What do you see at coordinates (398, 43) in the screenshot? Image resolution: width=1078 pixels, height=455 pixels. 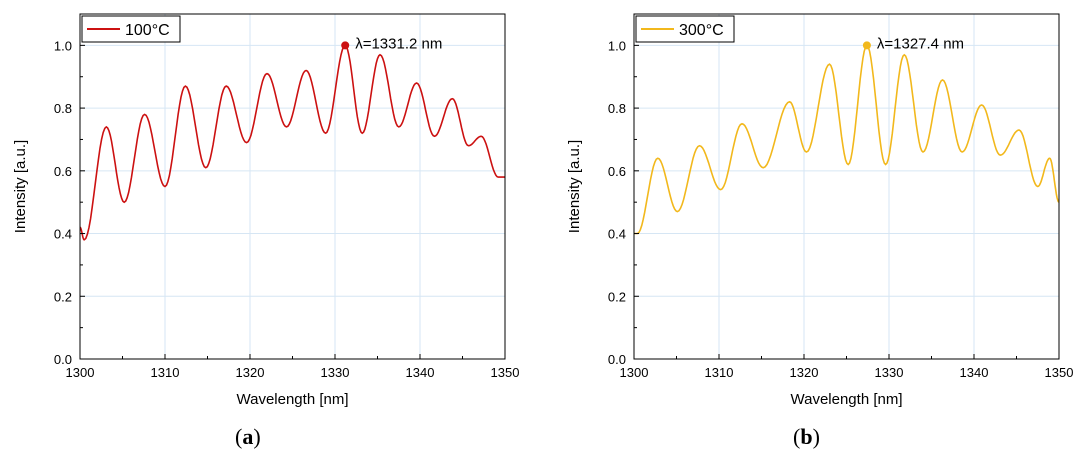 I see `peak-label: λ=1331.2 nm` at bounding box center [398, 43].